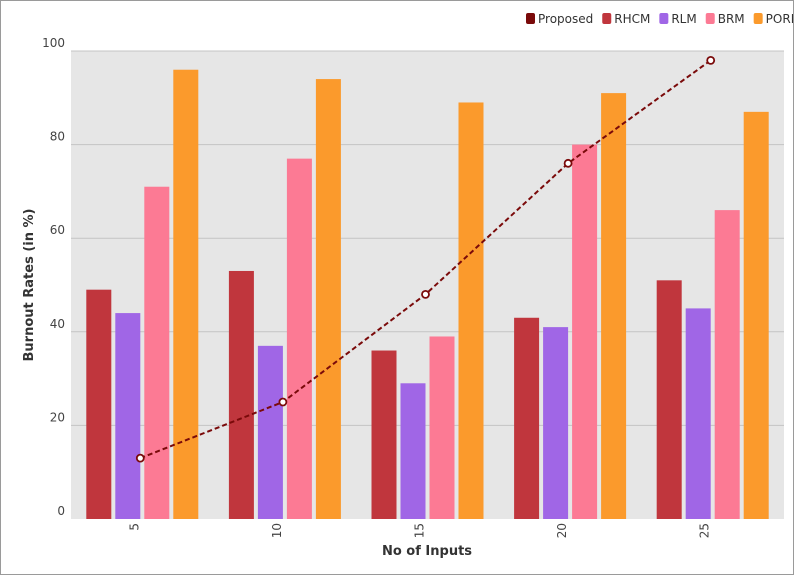  I want to click on legend-swatch-porm, so click(758, 18).